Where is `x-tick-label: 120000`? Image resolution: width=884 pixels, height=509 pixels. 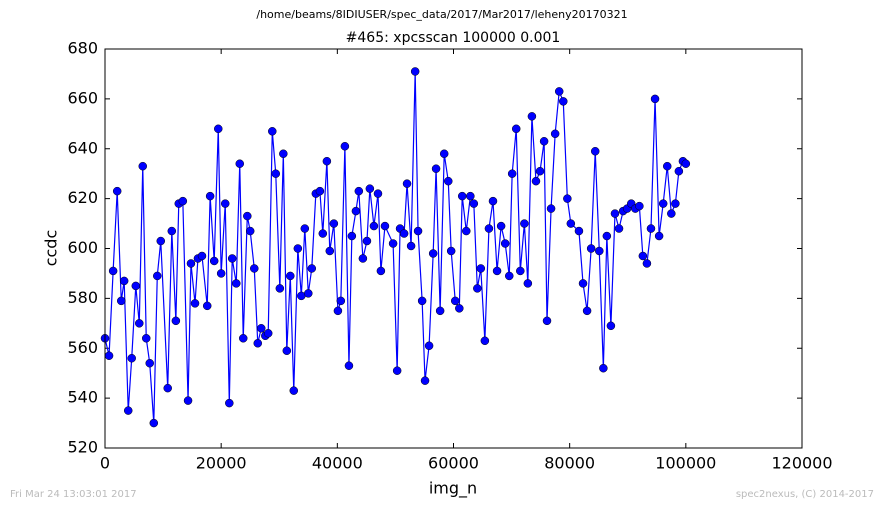
x-tick-label: 120000 is located at coordinates (801, 463).